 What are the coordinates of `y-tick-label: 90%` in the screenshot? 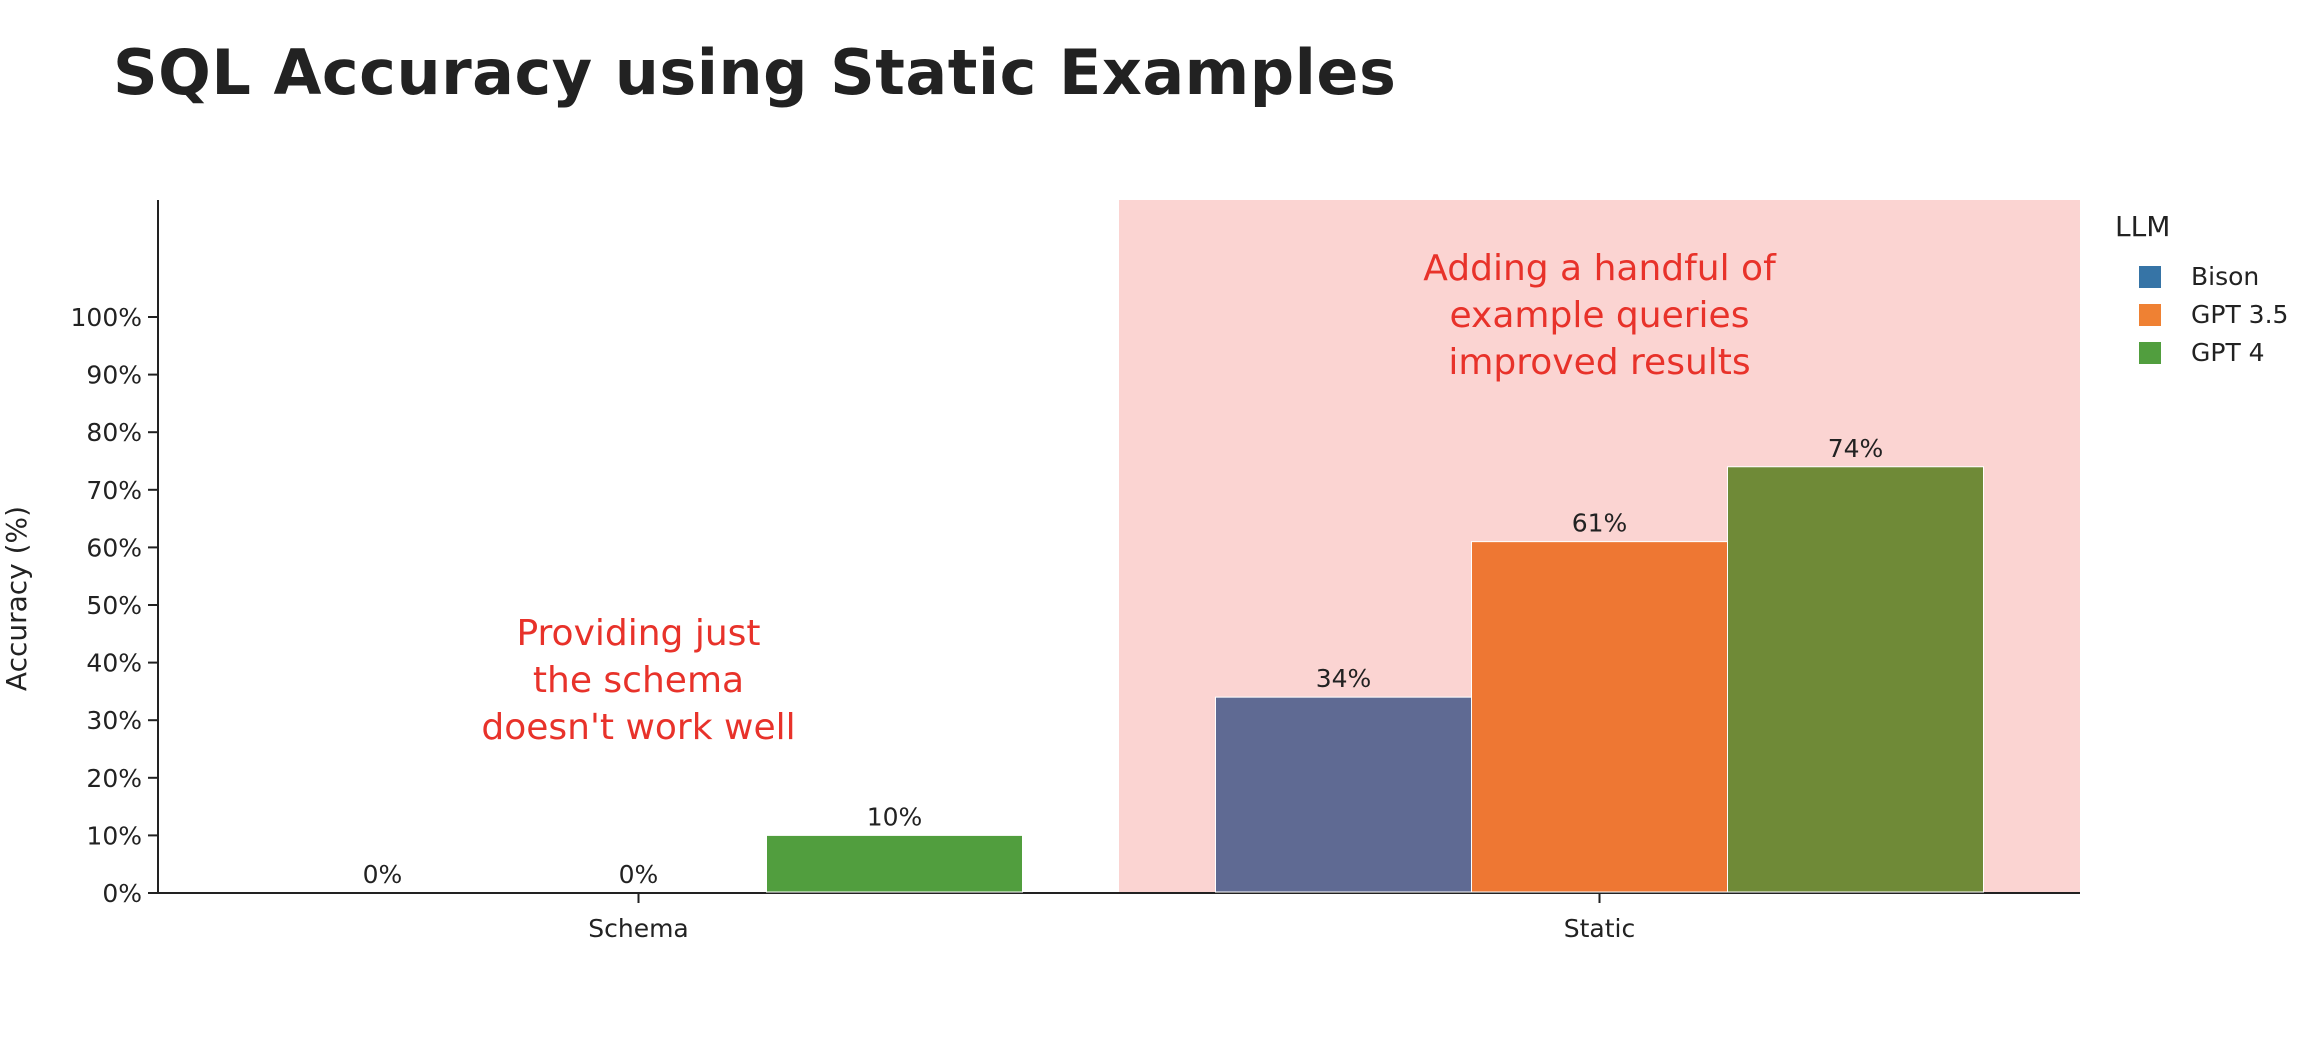 It's located at (114, 375).